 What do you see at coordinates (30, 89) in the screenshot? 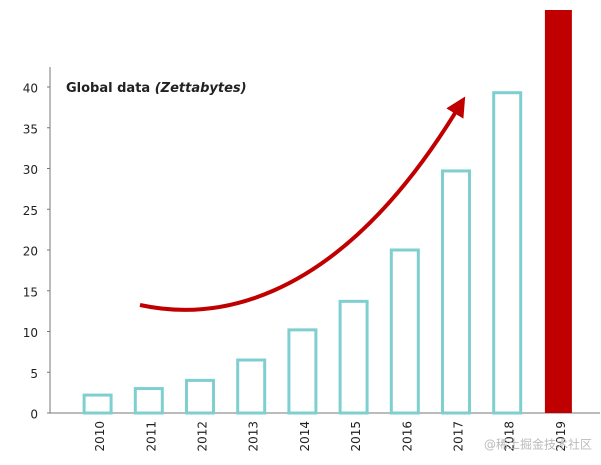
I see `y-tick-label: 40` at bounding box center [30, 89].